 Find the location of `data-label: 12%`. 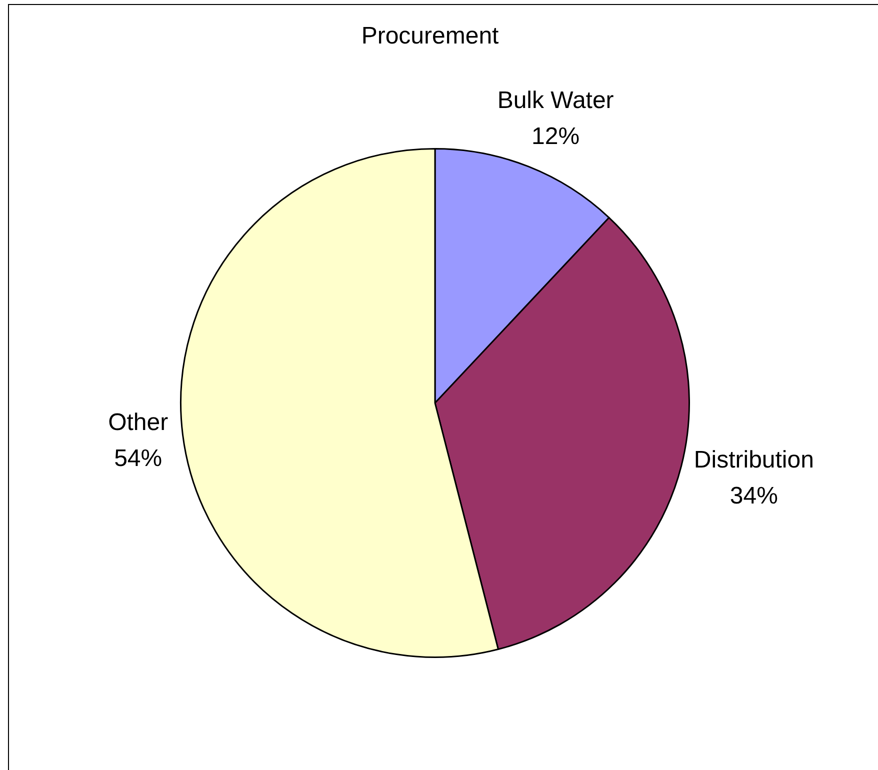

data-label: 12% is located at coordinates (556, 136).